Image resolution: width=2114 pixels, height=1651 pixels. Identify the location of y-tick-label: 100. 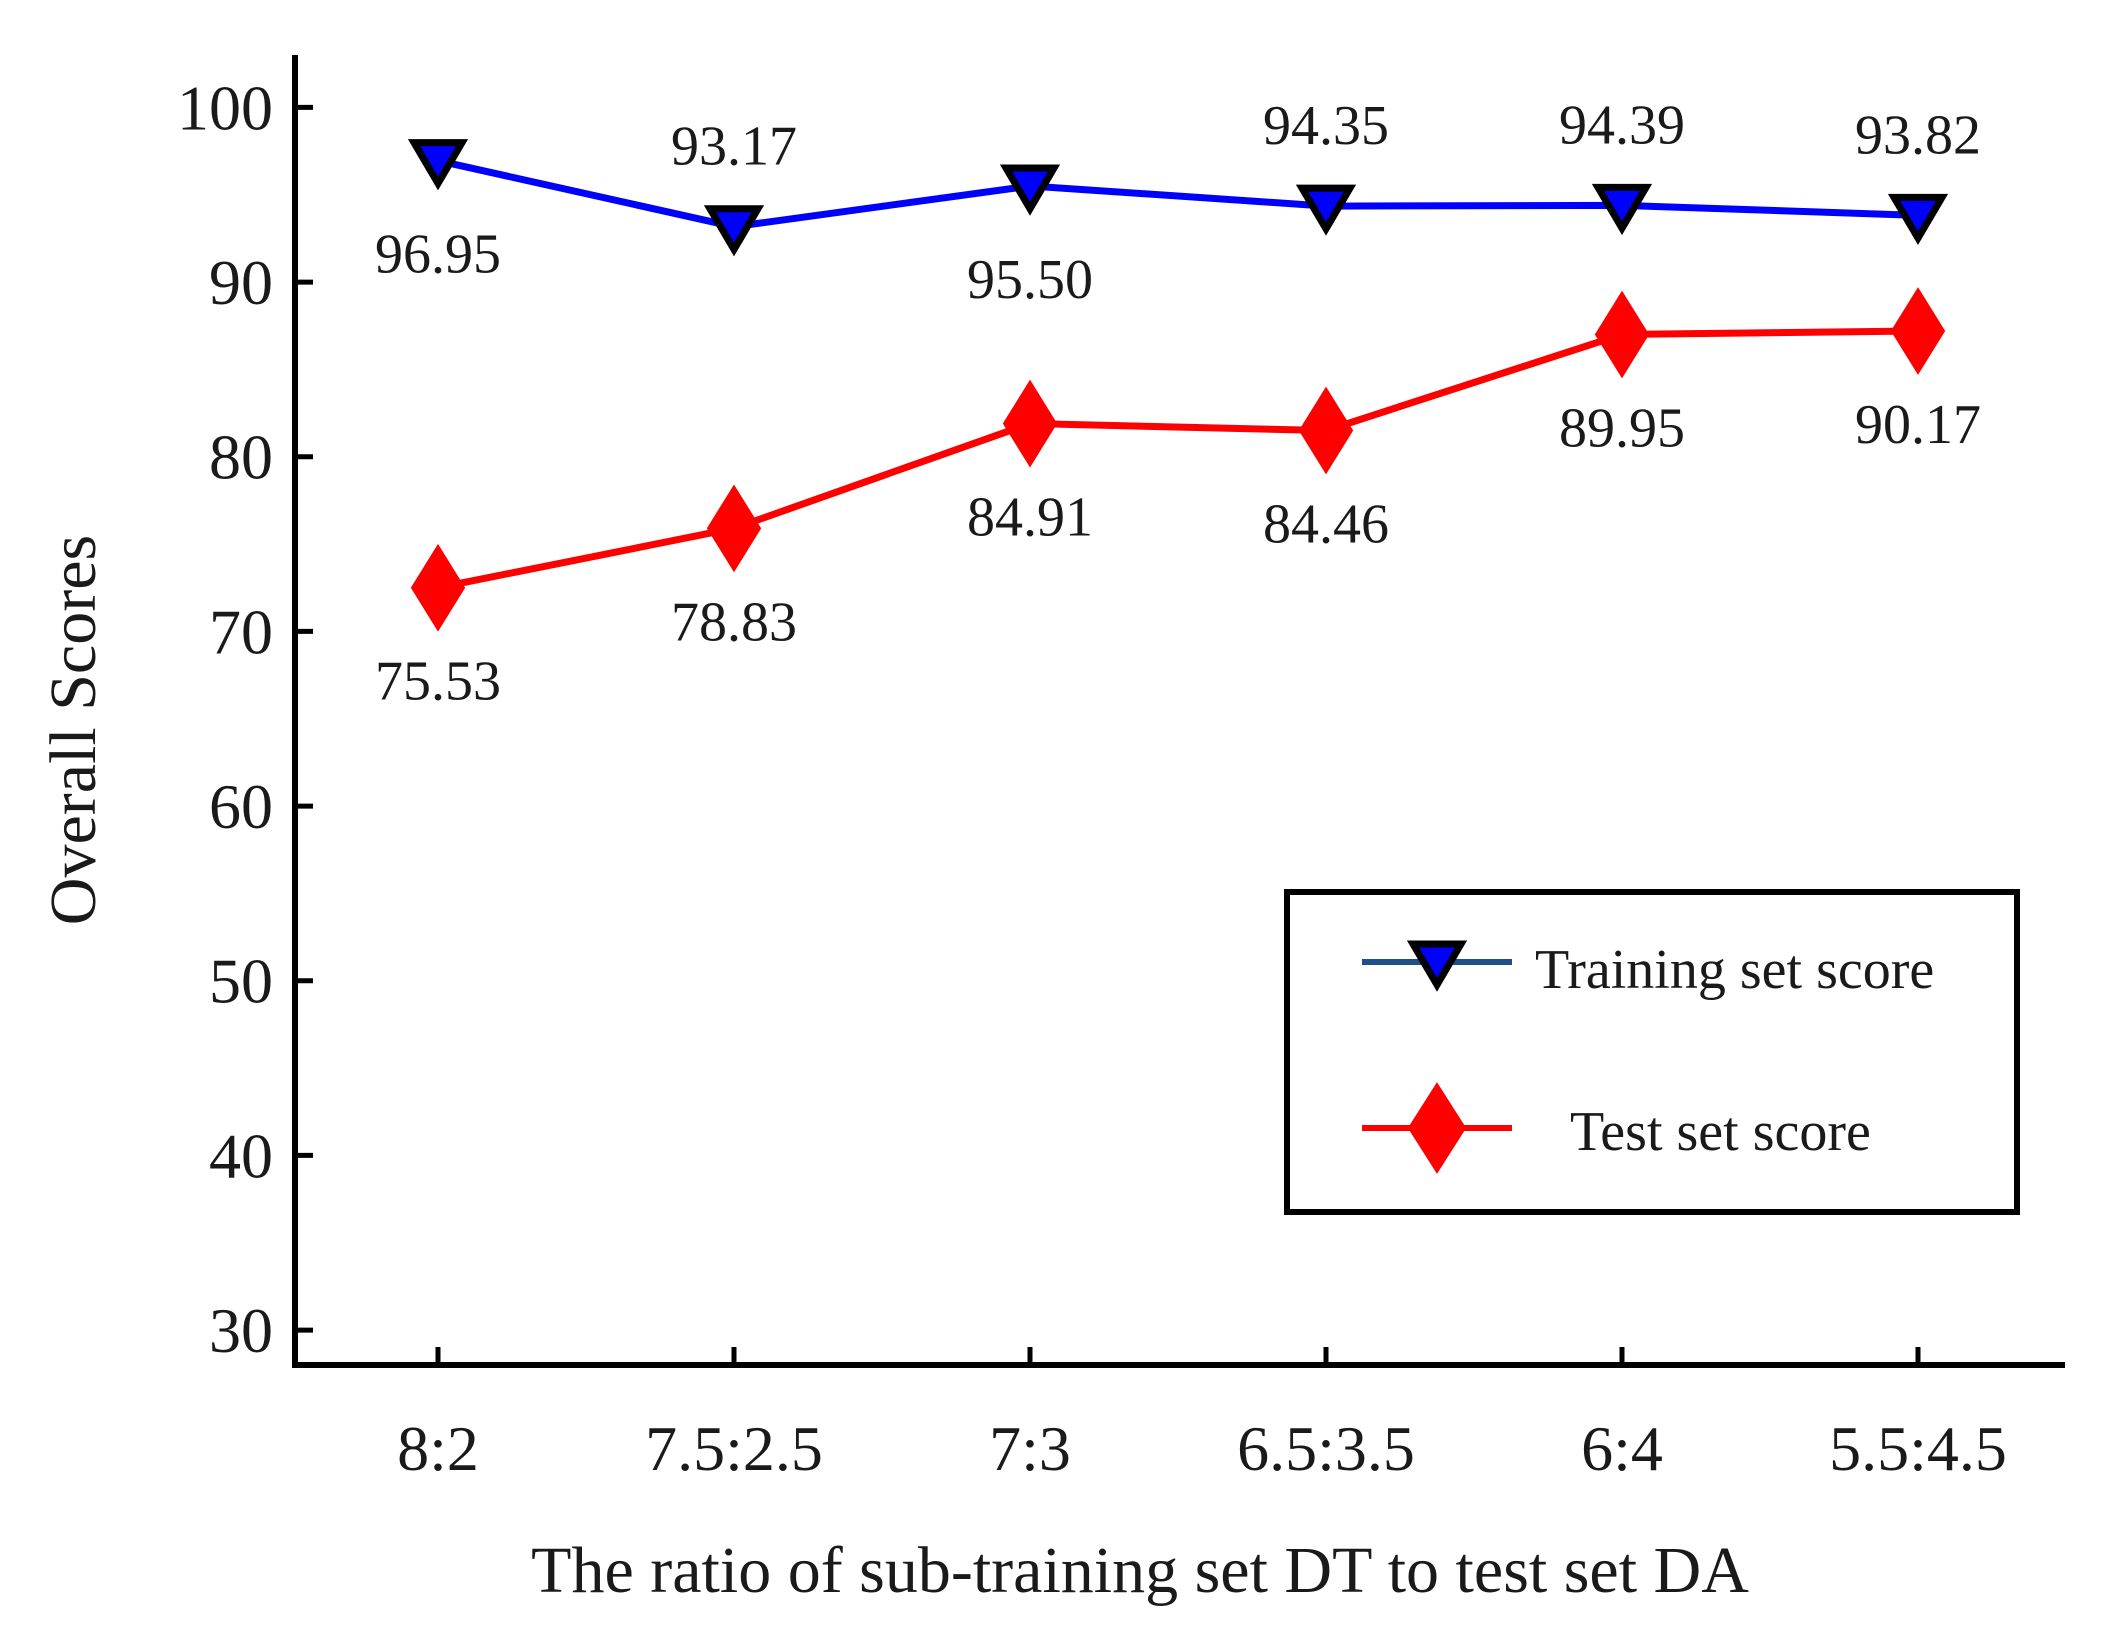
(225, 107).